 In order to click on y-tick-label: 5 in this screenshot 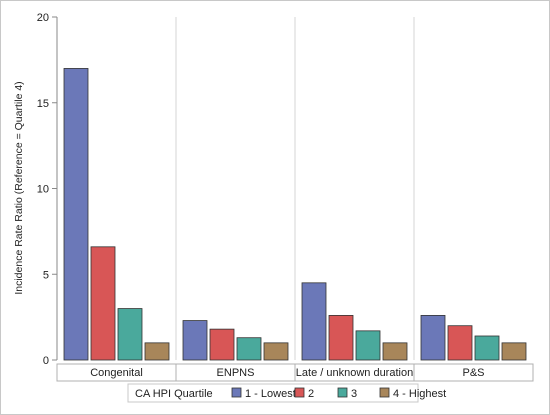, I will do `click(46, 275)`.